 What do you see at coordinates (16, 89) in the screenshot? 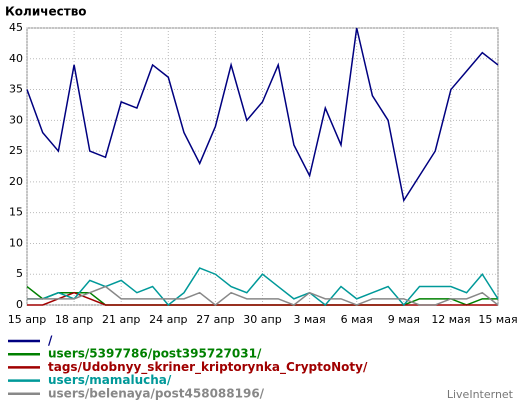
I see `y-tick-label: 35` at bounding box center [16, 89].